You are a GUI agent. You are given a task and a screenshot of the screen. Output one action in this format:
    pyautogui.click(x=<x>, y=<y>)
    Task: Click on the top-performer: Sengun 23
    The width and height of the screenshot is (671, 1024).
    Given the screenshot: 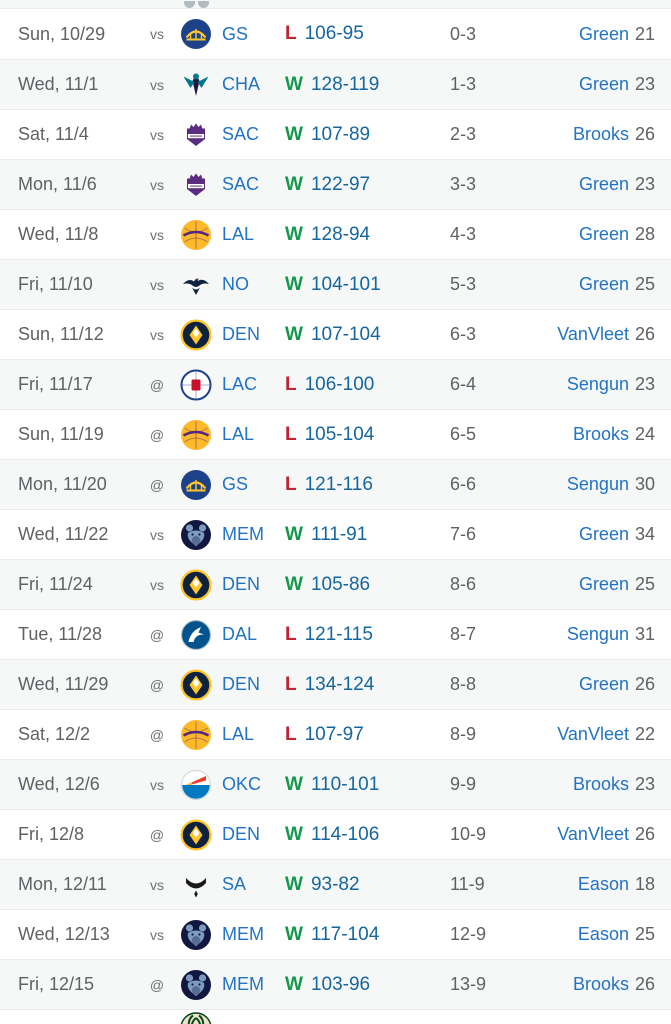 What is the action you would take?
    pyautogui.click(x=598, y=384)
    